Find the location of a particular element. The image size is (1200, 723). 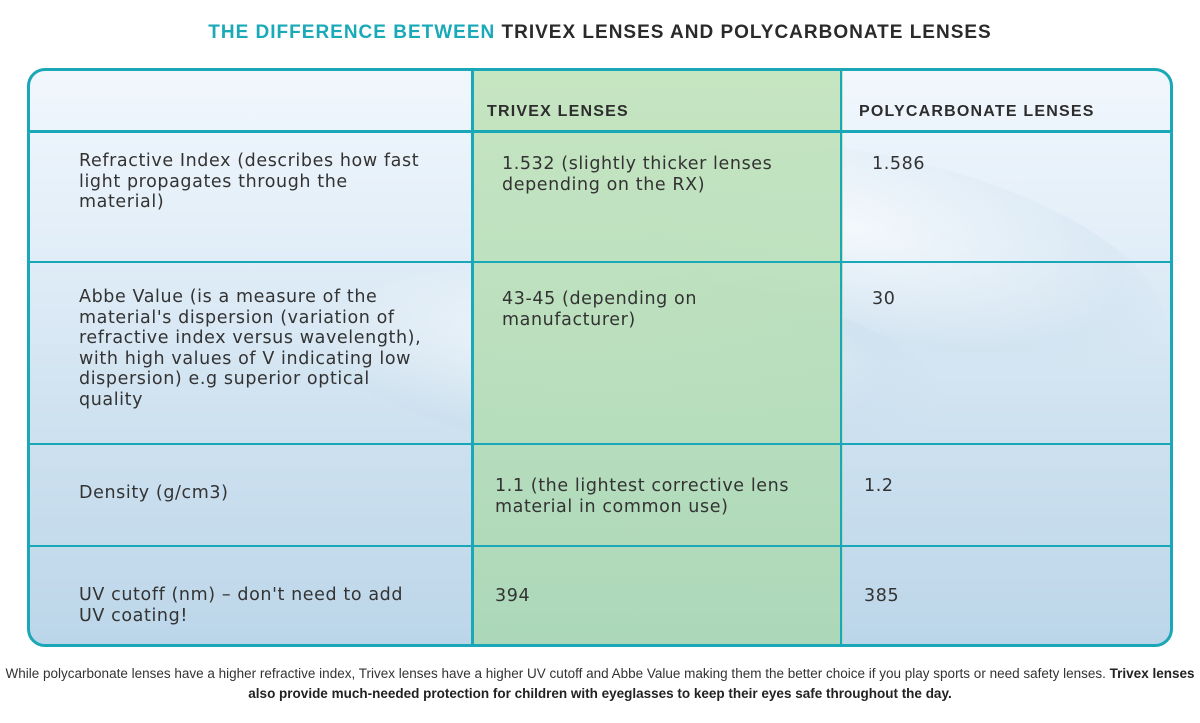

title-accent: THE DIFFERENCE BETWEEN is located at coordinates (352, 32).